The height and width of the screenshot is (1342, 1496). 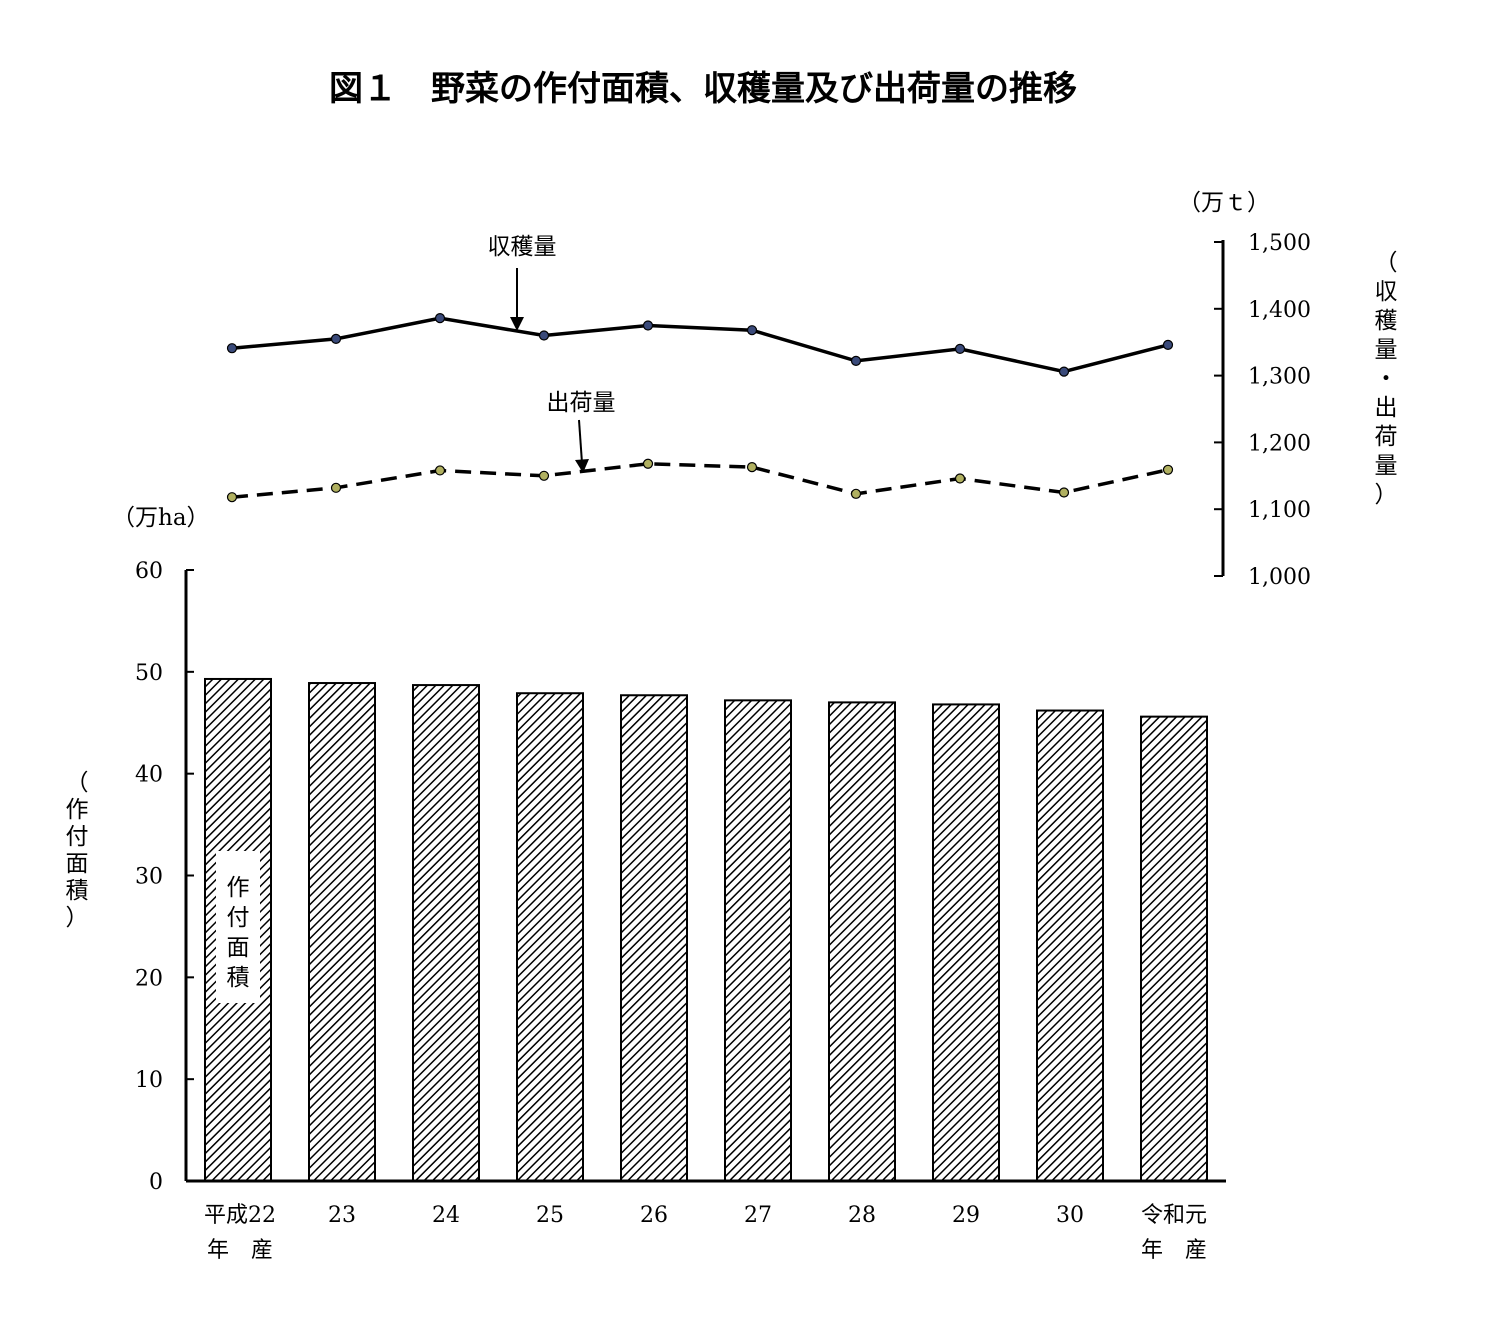 What do you see at coordinates (517, 324) in the screenshot?
I see `harvest-callout-arrowhead` at bounding box center [517, 324].